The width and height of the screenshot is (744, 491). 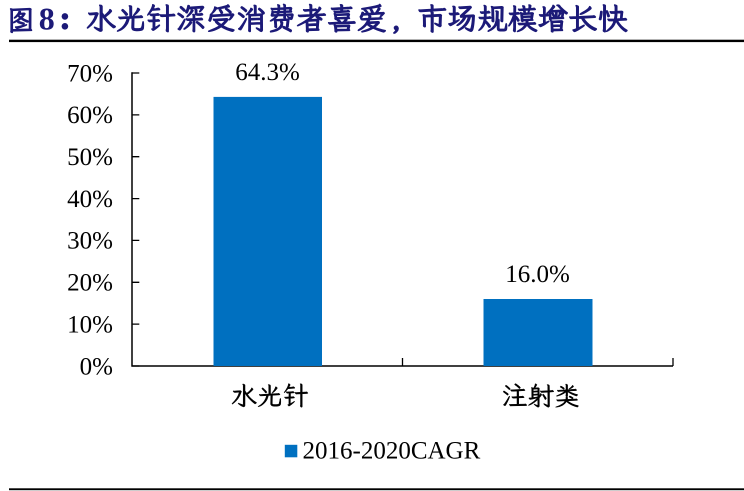 What do you see at coordinates (90, 199) in the screenshot?
I see `svg-text: 40%` at bounding box center [90, 199].